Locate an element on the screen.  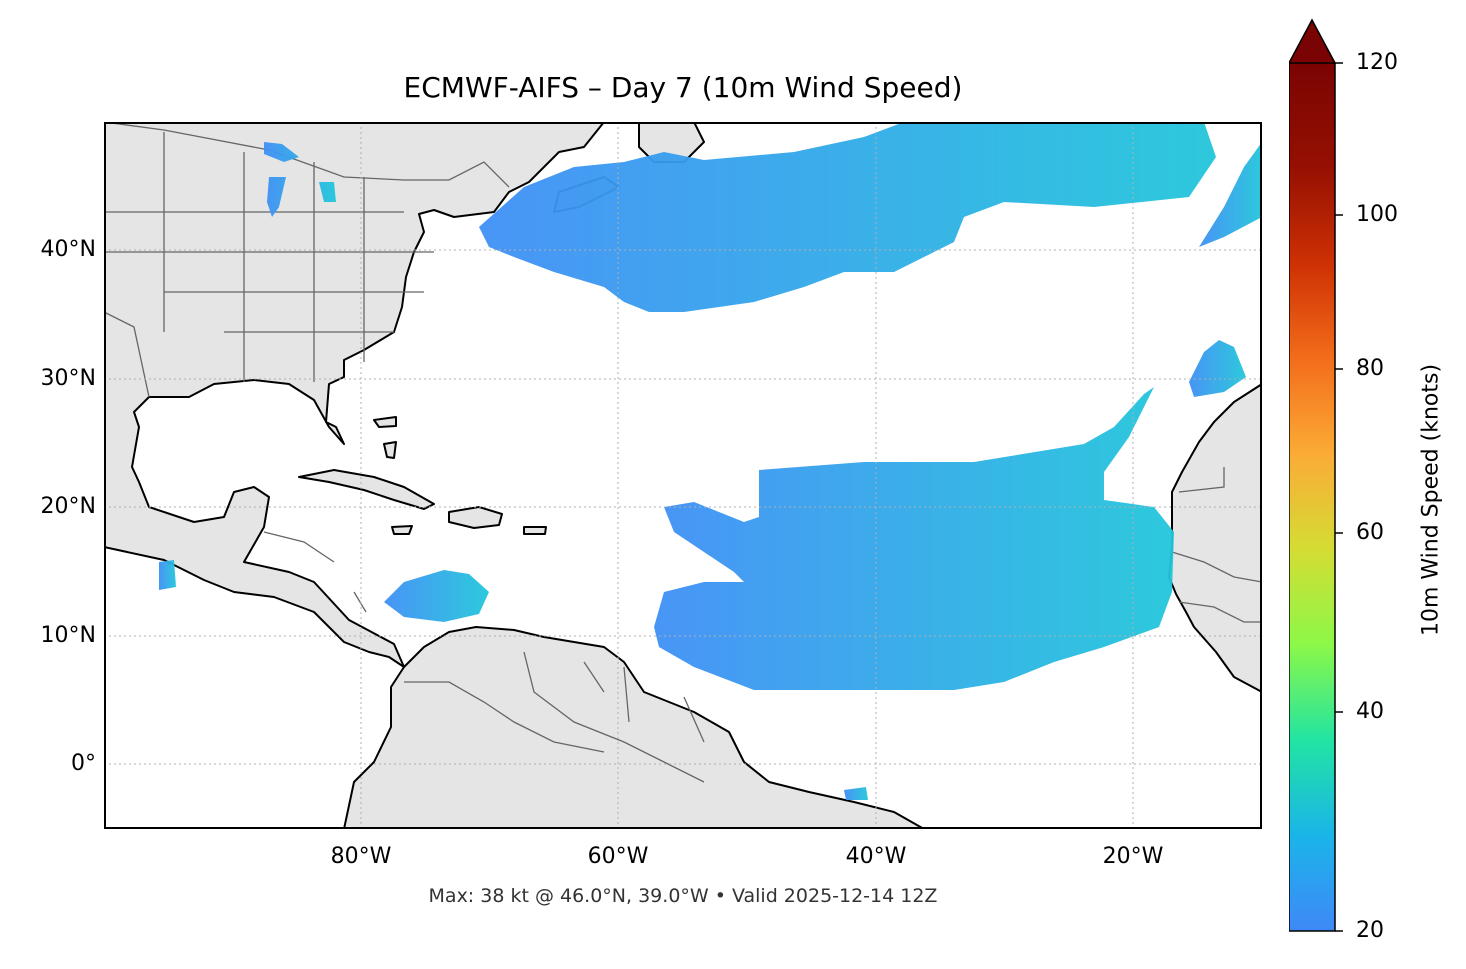
border-south-america is located at coordinates (554, 717).